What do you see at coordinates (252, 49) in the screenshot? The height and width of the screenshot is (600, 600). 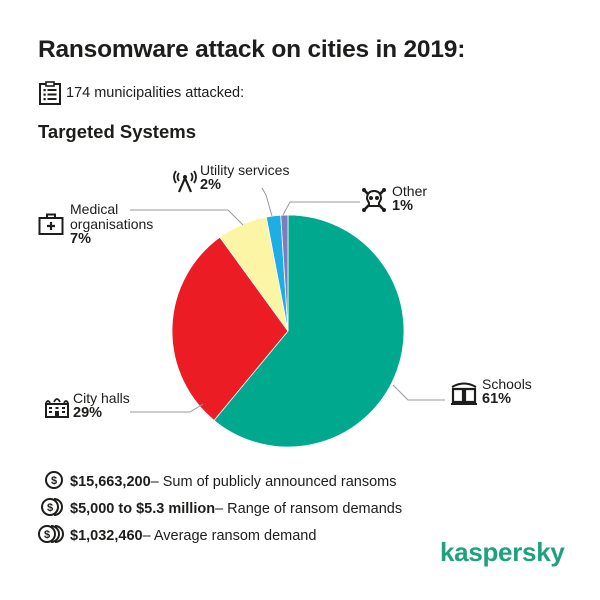 I see `page-title: Ransomware attack on cities in 2019:` at bounding box center [252, 49].